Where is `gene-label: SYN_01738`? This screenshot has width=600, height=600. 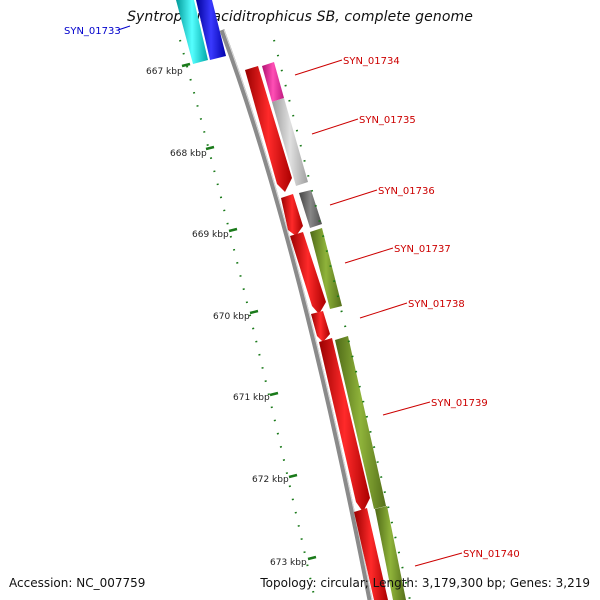
gene-label: SYN_01738 is located at coordinates (436, 304).